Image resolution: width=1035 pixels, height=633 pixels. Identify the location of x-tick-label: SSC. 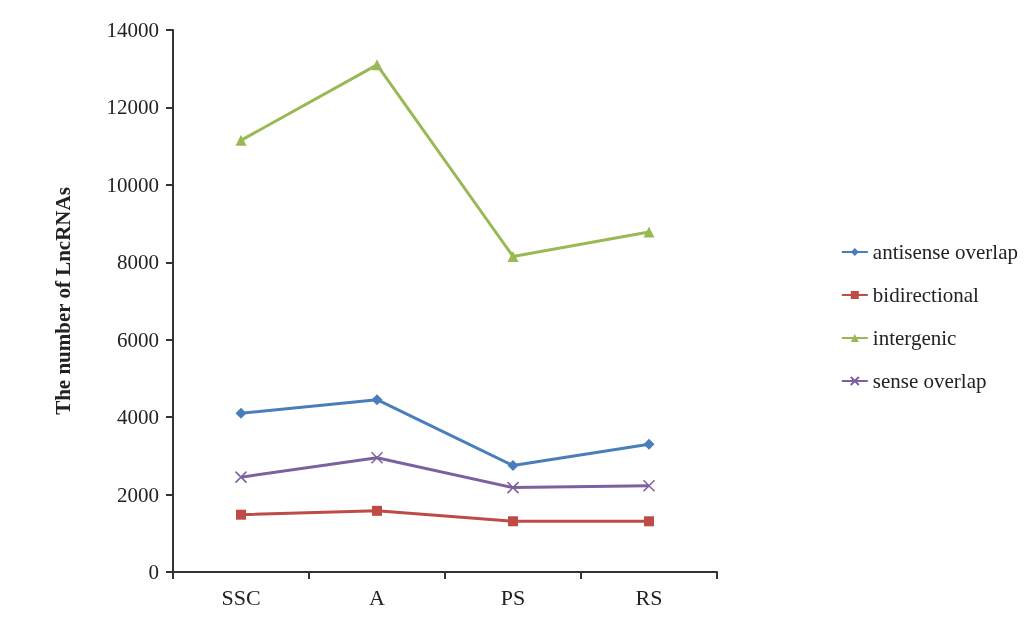
(241, 597).